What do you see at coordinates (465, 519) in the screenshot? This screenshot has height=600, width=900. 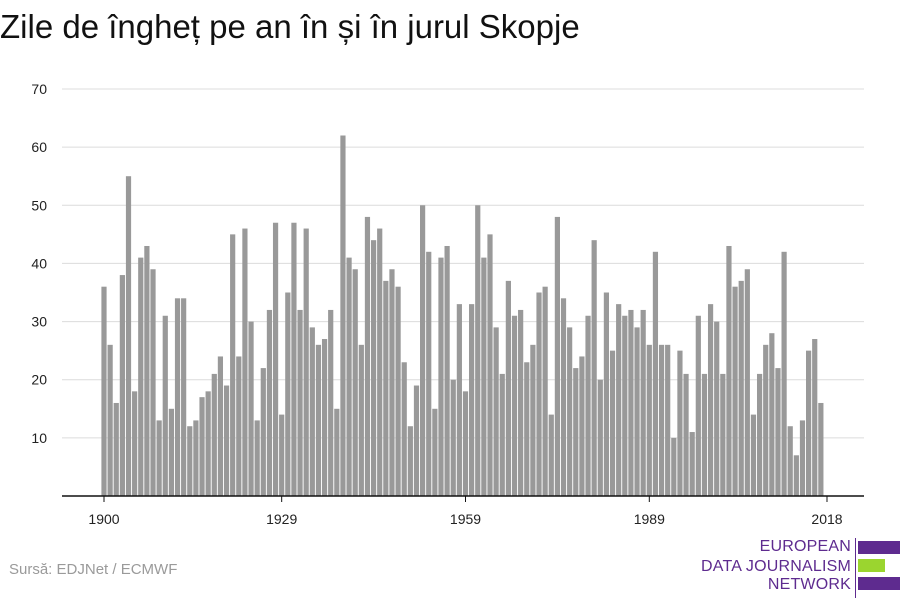 I see `x-tick-label: 1959` at bounding box center [465, 519].